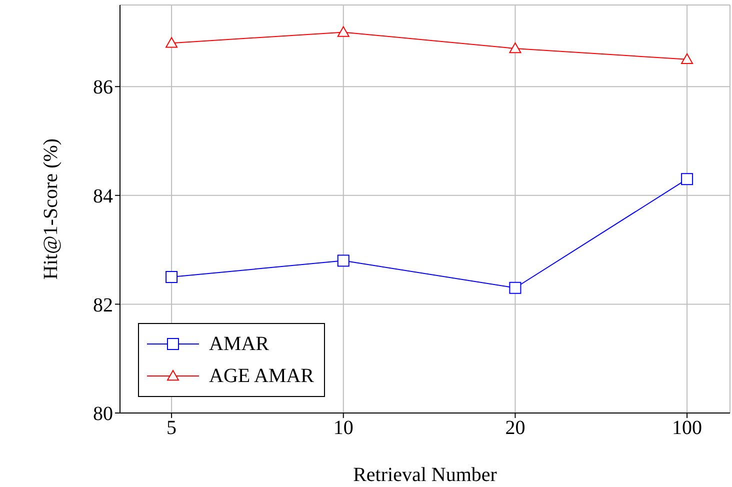  Describe the element at coordinates (171, 428) in the screenshot. I see `x-tick-label: 5` at that location.